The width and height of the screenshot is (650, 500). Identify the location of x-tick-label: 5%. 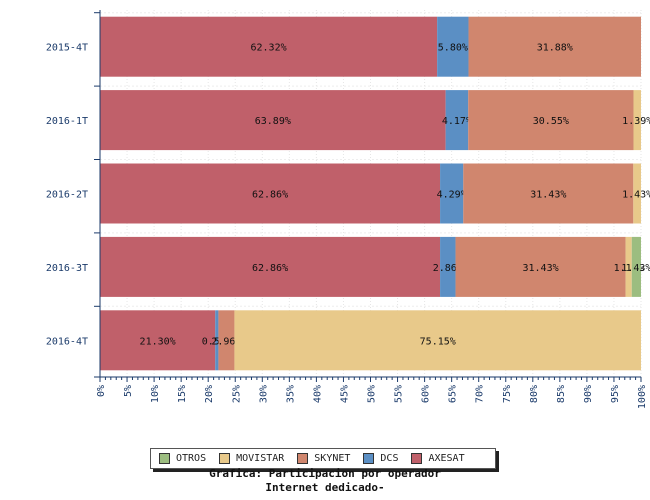
(128, 391).